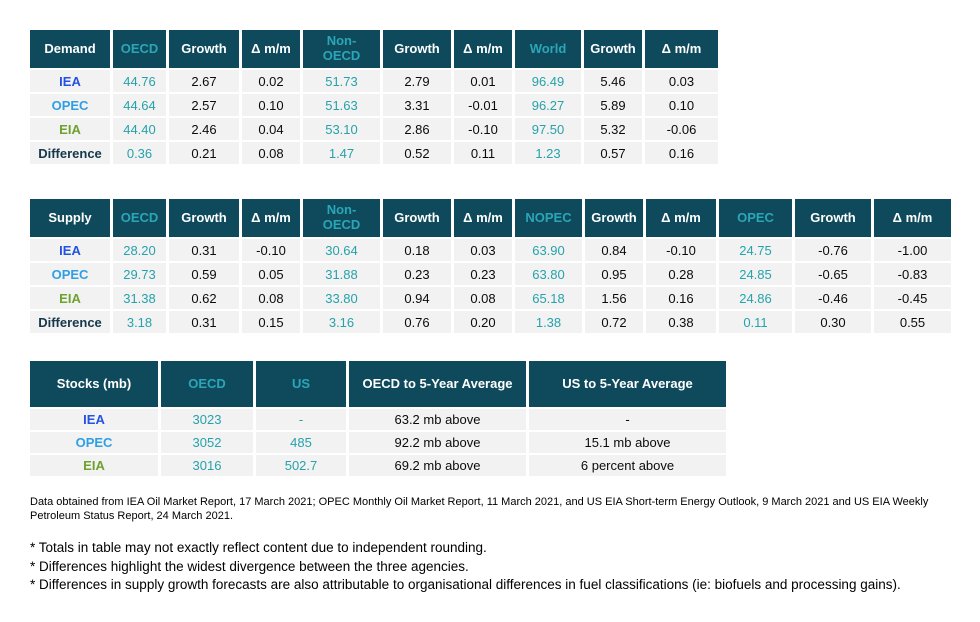 This screenshot has width=980, height=622. I want to click on data-cell: 2.46, so click(204, 129).